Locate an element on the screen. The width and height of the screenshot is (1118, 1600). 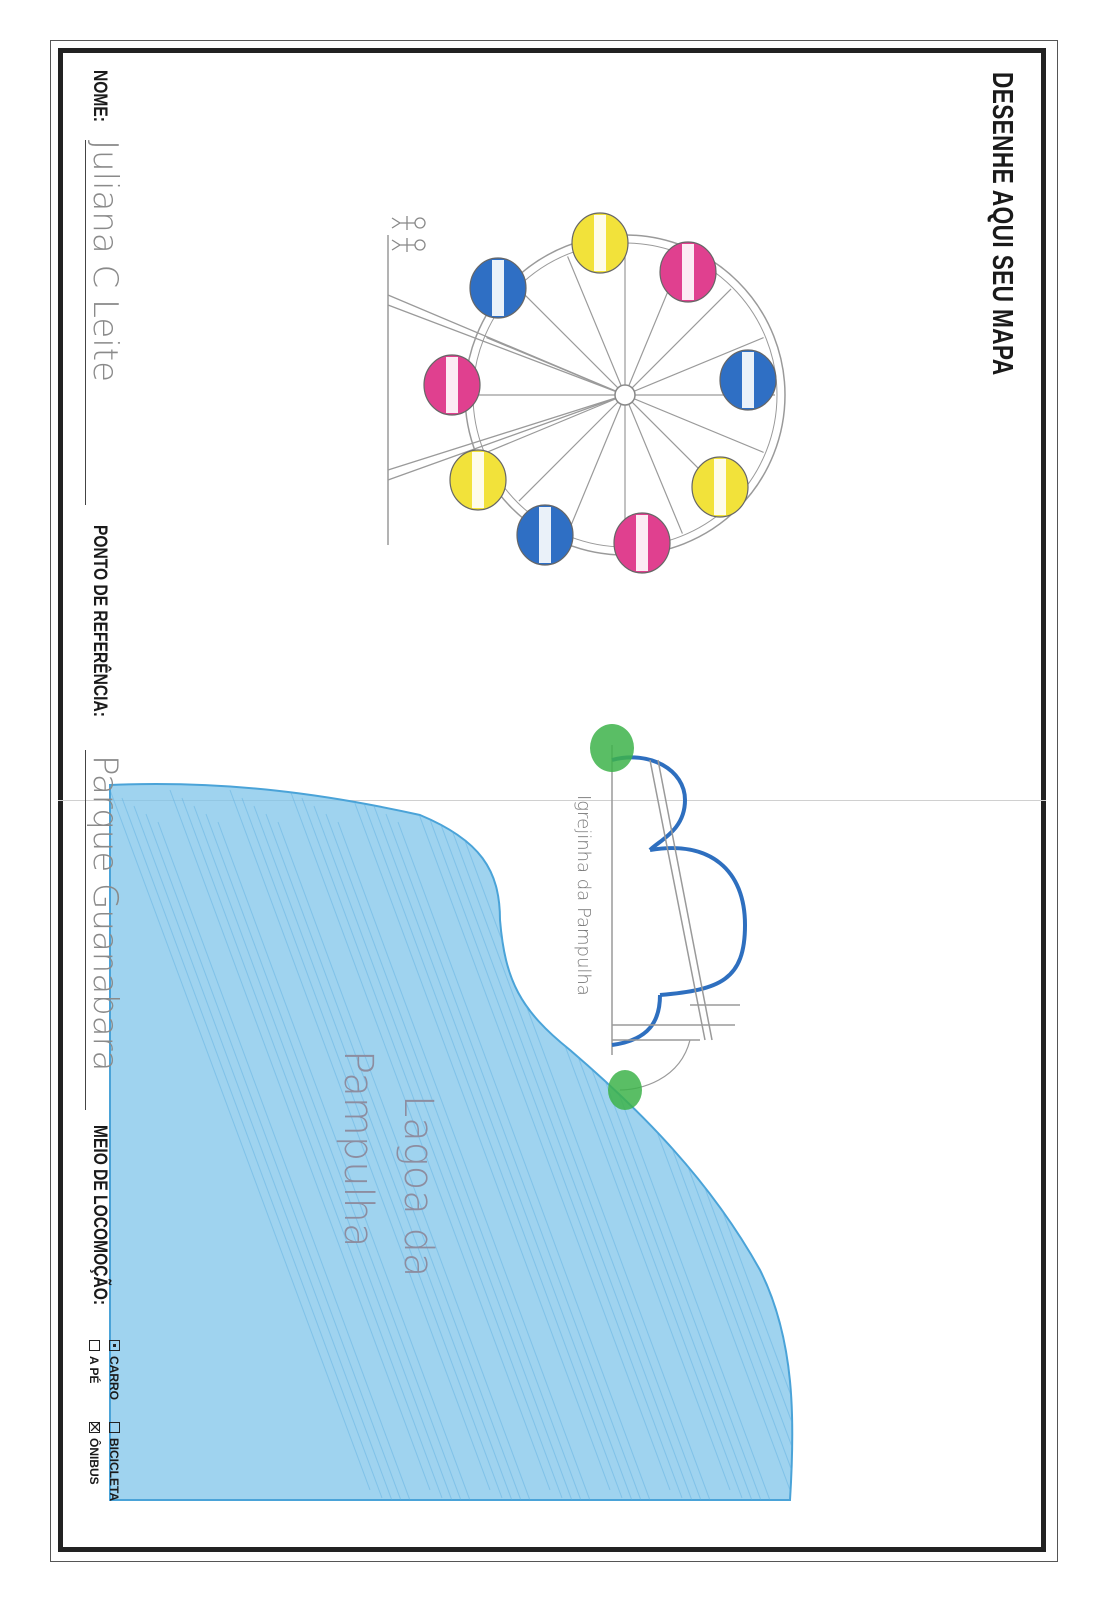
ferris-wheel-gondolas is located at coordinates (600, 393).